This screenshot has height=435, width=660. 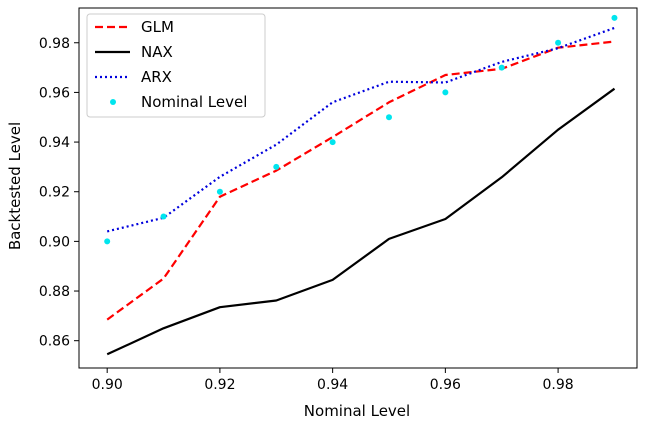 What do you see at coordinates (54, 342) in the screenshot?
I see `y-tick-label: 0.86` at bounding box center [54, 342].